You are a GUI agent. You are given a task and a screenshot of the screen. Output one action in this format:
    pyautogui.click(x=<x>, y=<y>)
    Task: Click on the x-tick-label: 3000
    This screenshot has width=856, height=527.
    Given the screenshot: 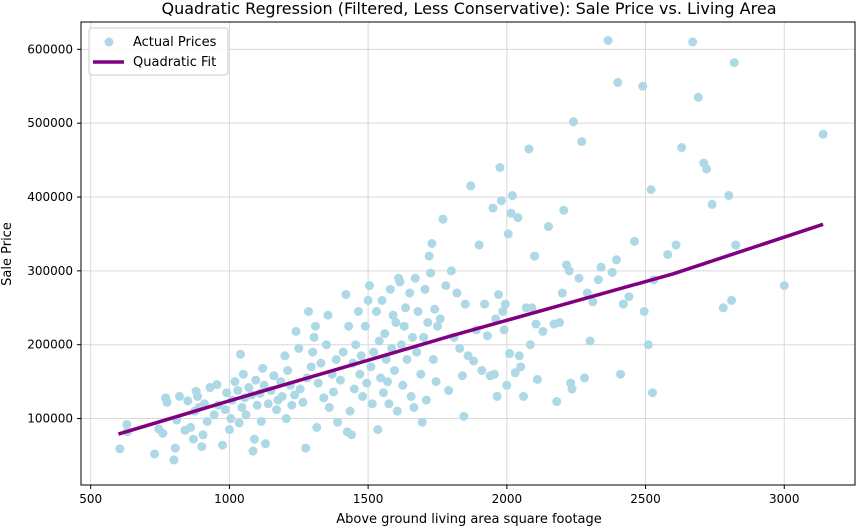 What is the action you would take?
    pyautogui.click(x=784, y=499)
    